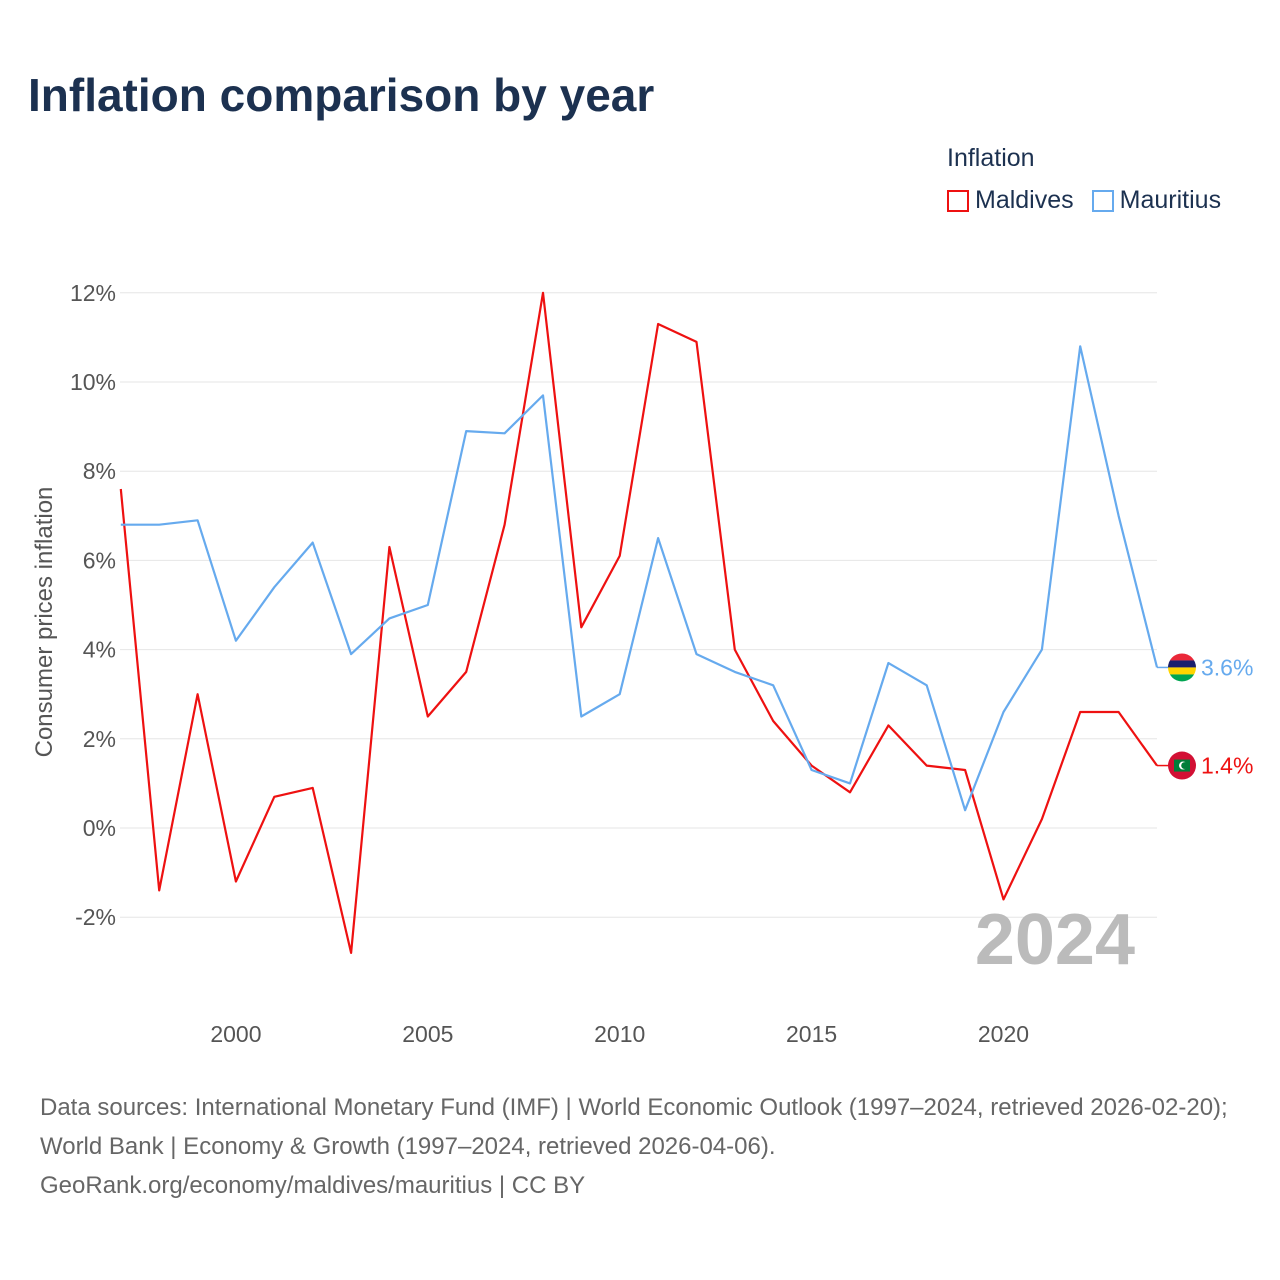  Describe the element at coordinates (1184, 765) in the screenshot. I see `maldives-flag-crescent-cut` at that location.